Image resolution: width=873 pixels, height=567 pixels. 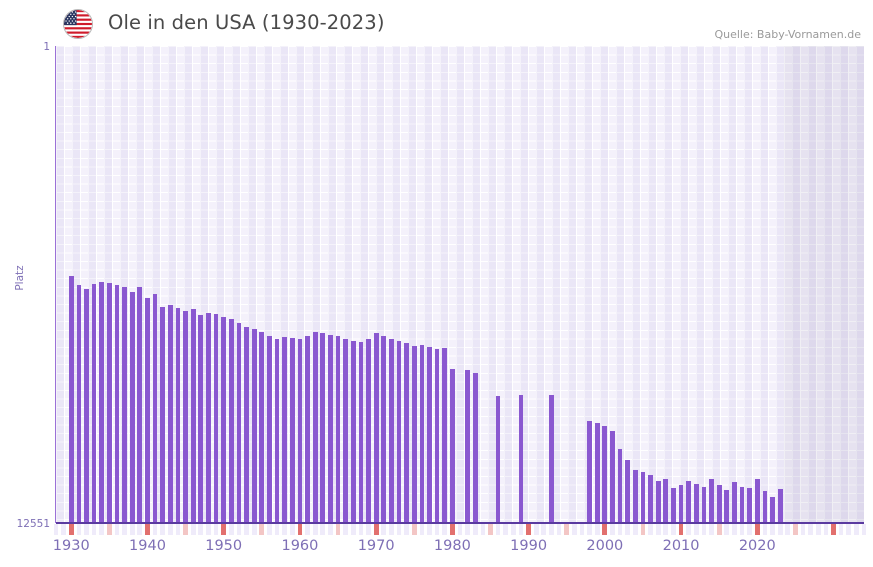 What do you see at coordinates (71, 546) in the screenshot?
I see `x-axis-tick-label: 1930` at bounding box center [71, 546].